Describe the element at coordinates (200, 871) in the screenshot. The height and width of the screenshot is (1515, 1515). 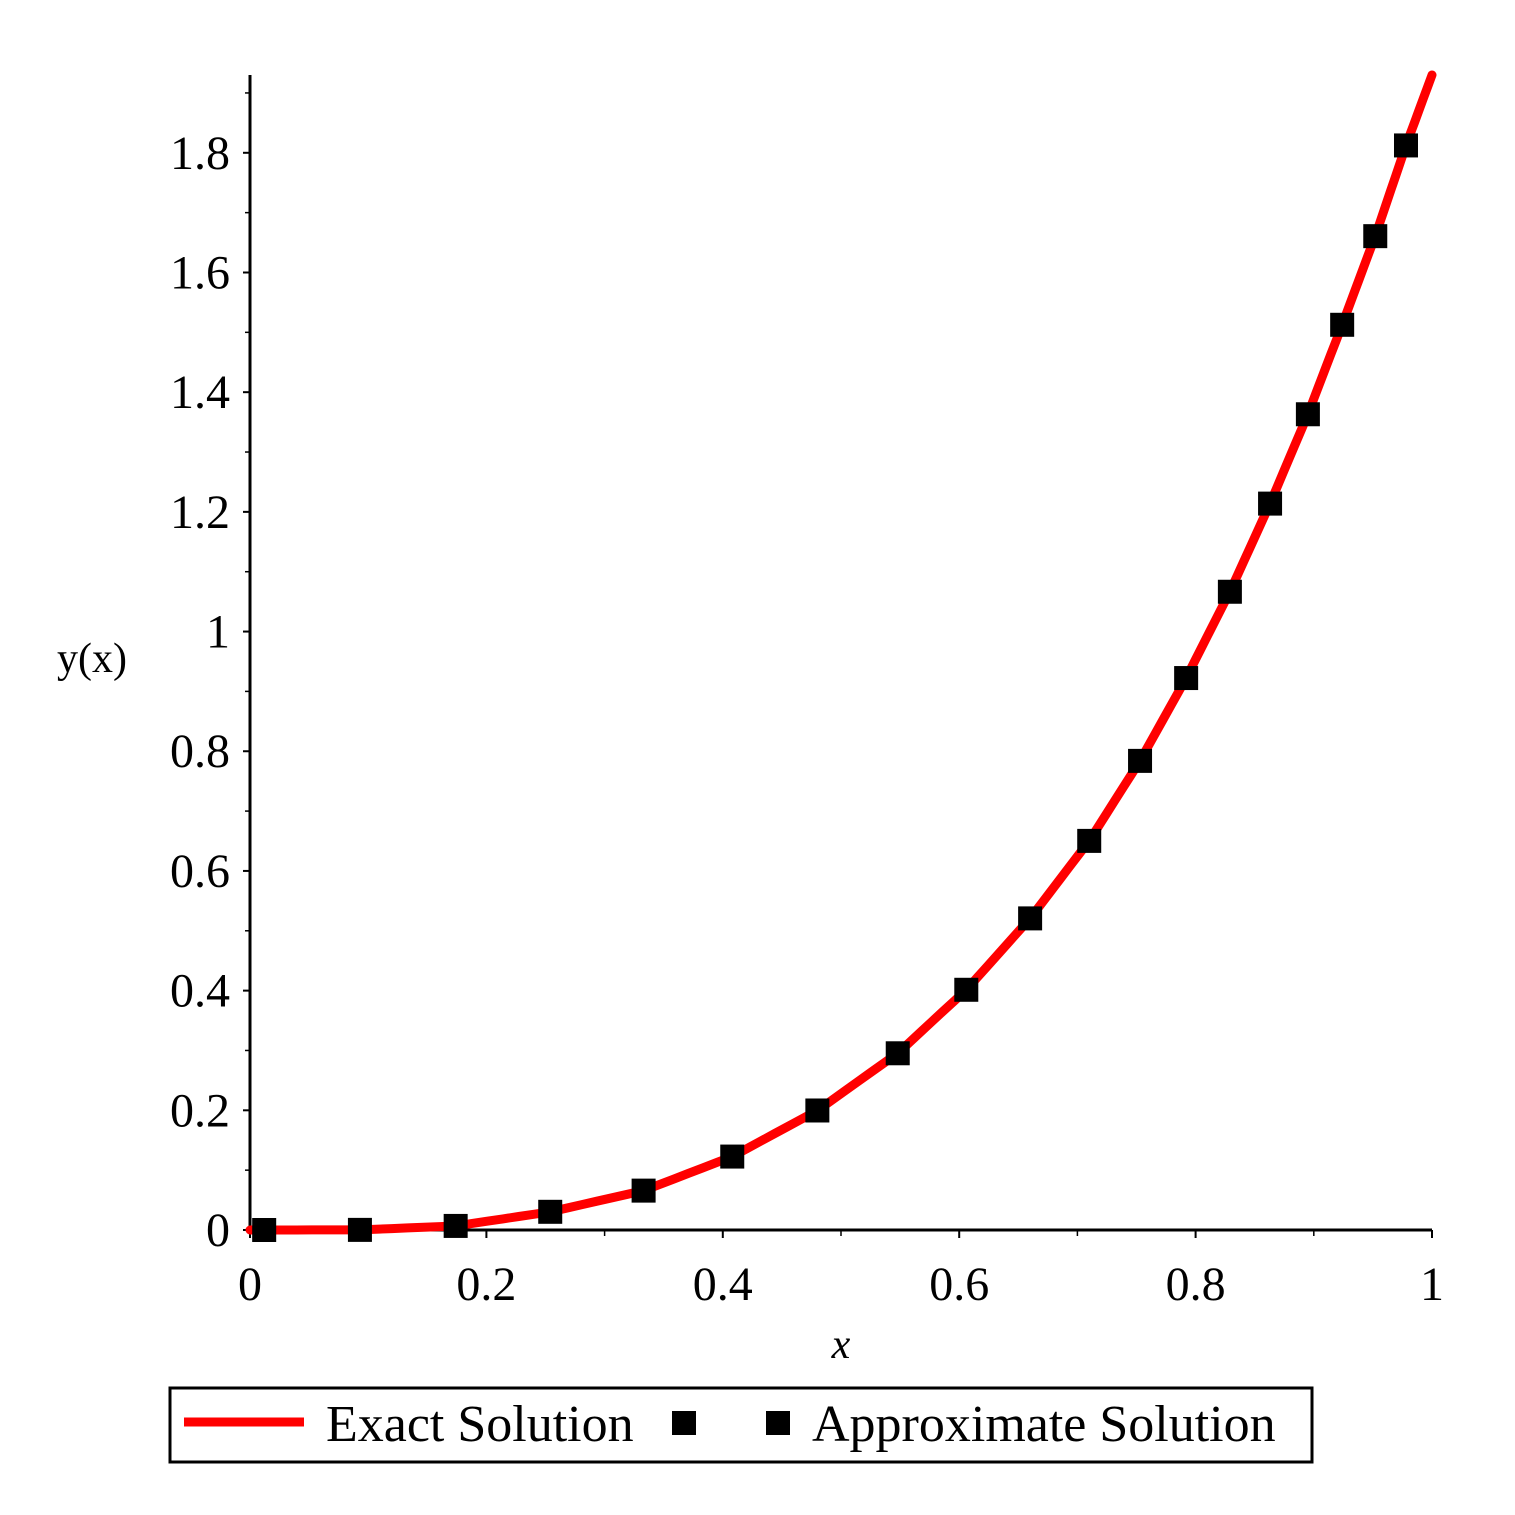
I see `y-tick-label: 0.6` at that location.